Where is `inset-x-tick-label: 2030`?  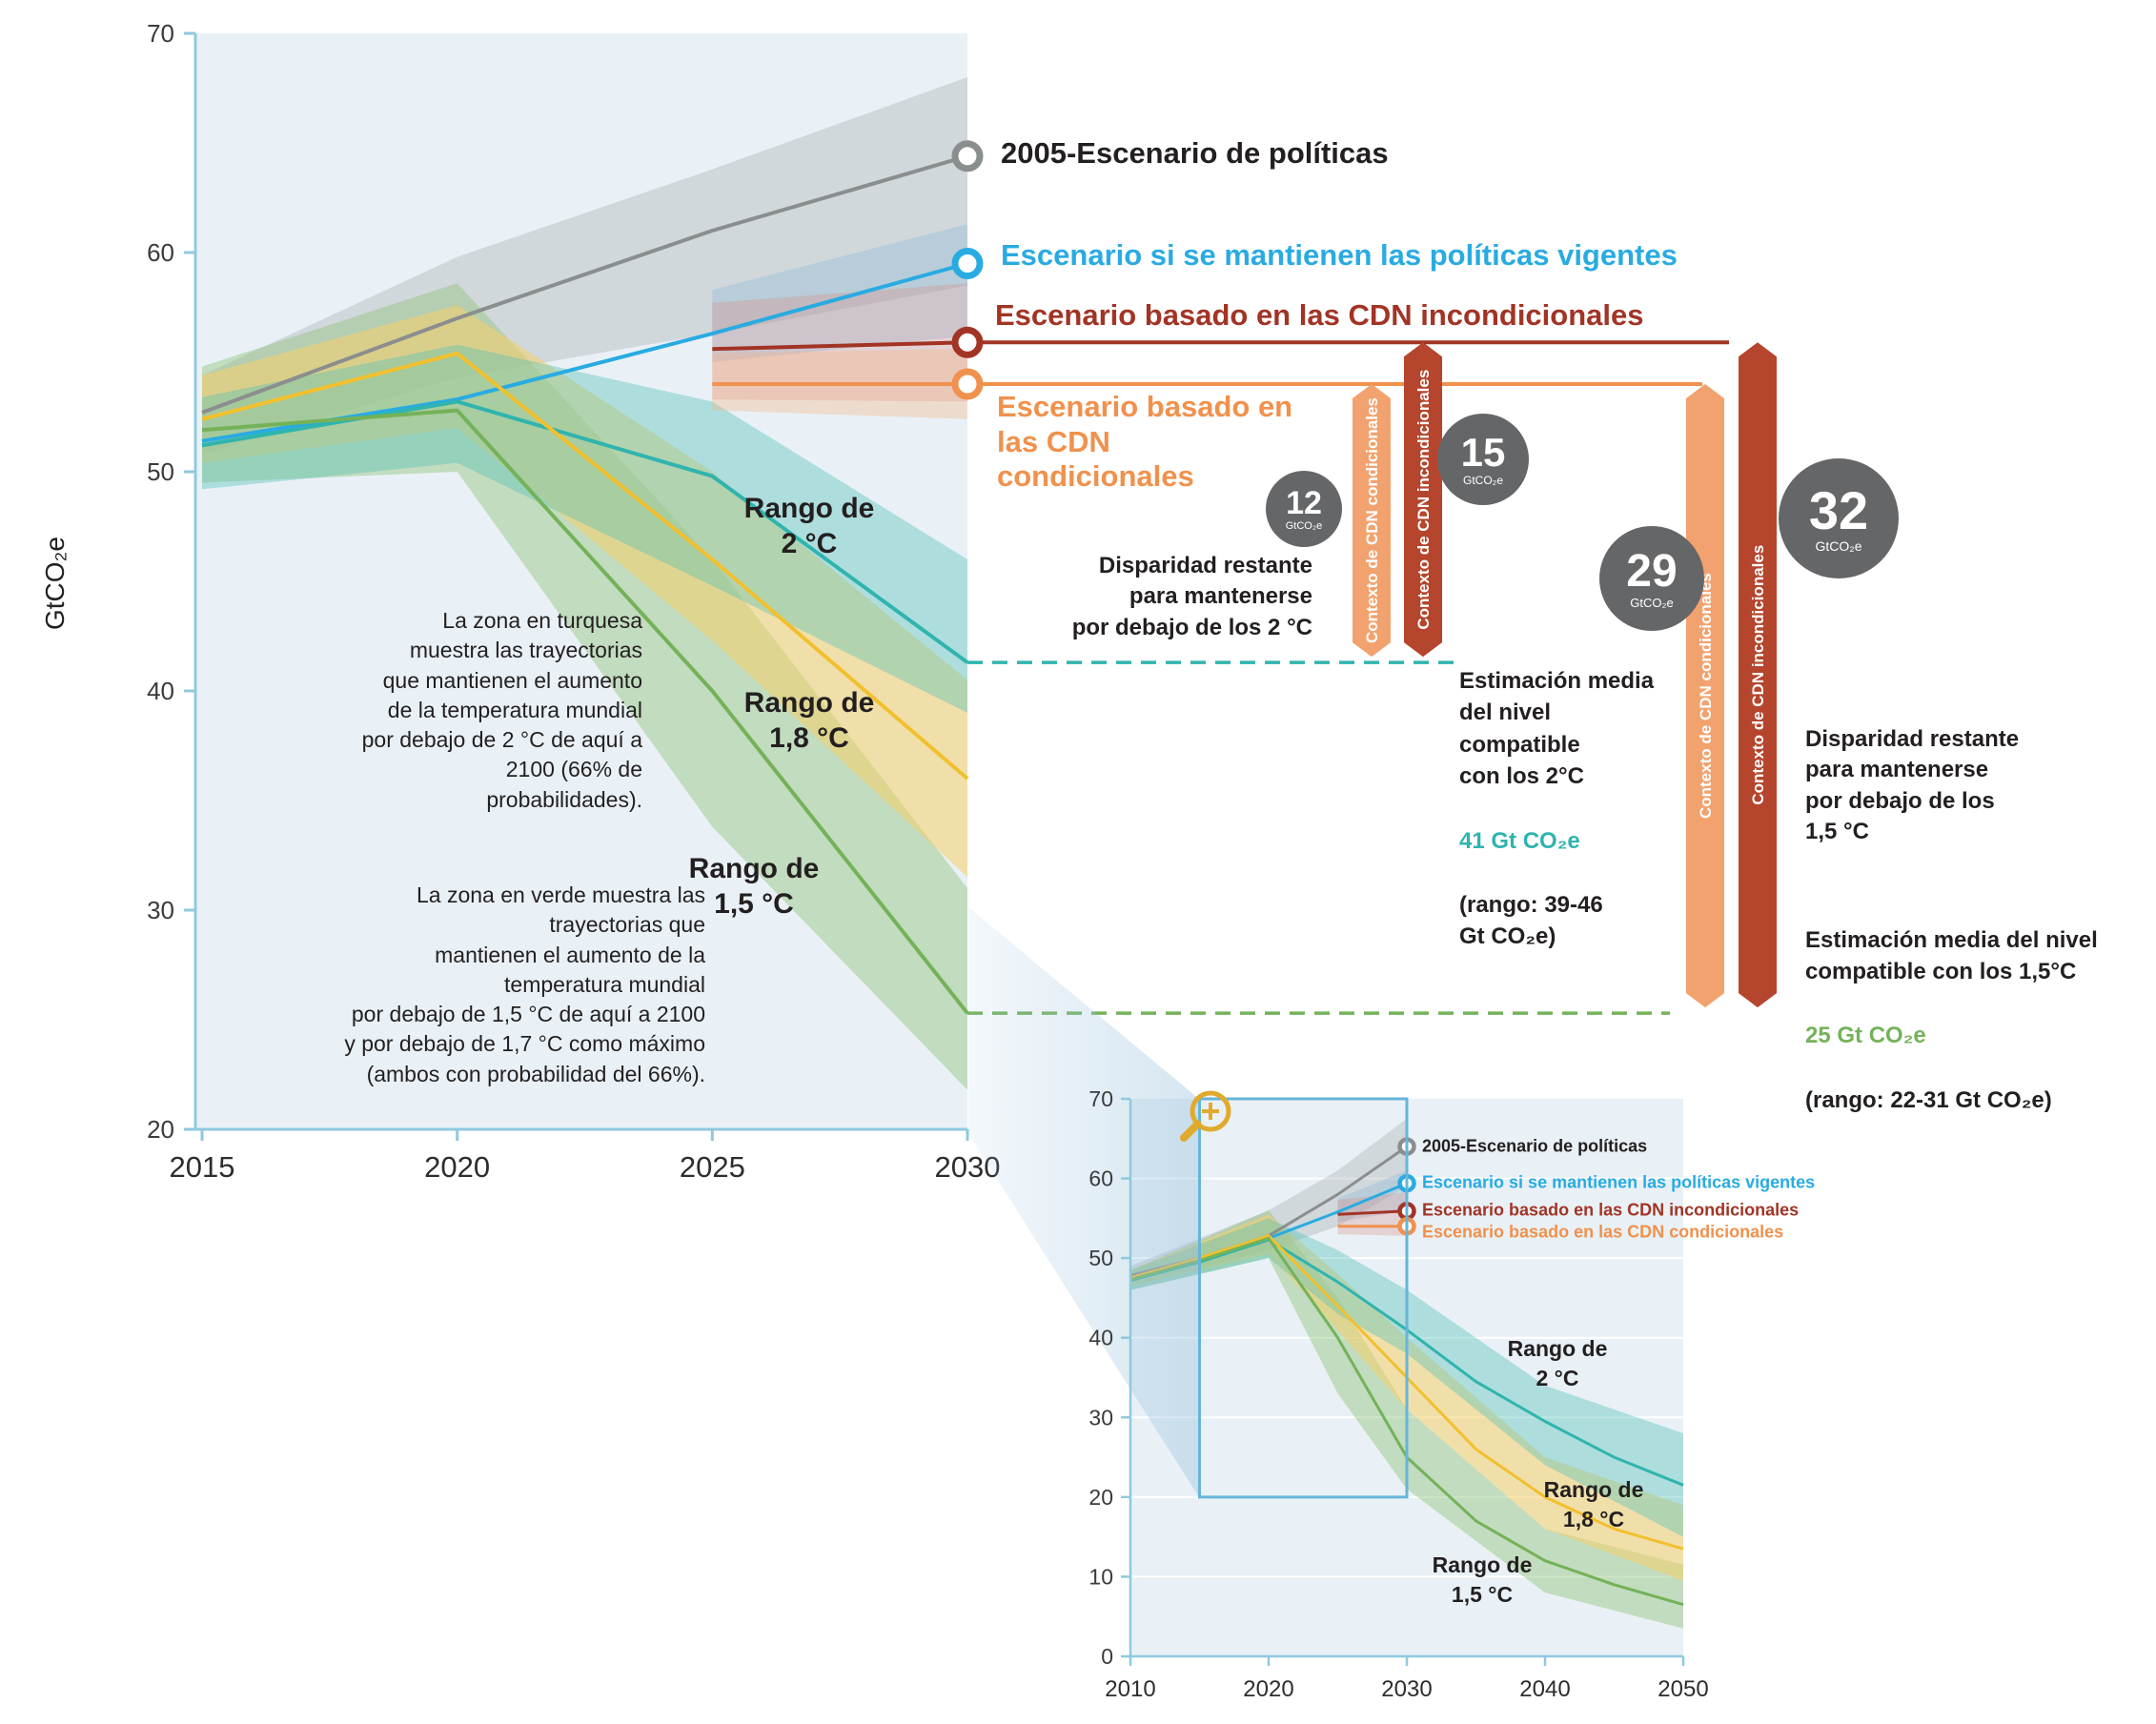
inset-x-tick-label: 2030 is located at coordinates (1407, 1689).